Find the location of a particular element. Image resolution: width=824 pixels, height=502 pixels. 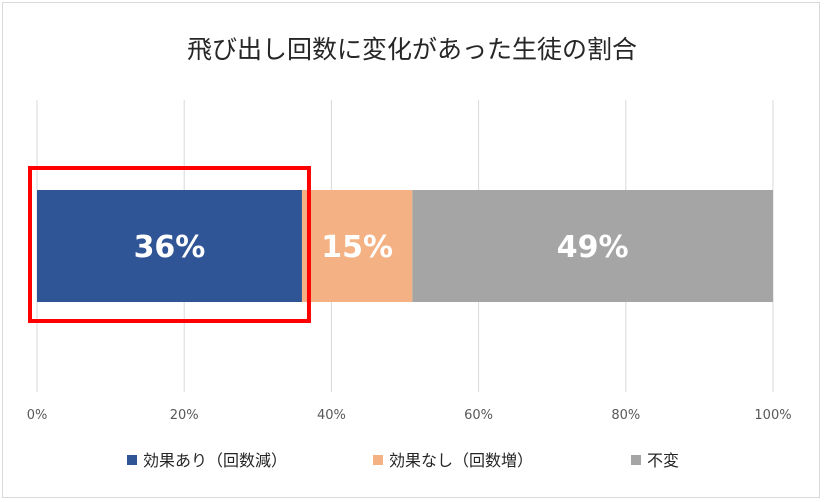

data-labels: 36% 15% 49% is located at coordinates (381, 247).